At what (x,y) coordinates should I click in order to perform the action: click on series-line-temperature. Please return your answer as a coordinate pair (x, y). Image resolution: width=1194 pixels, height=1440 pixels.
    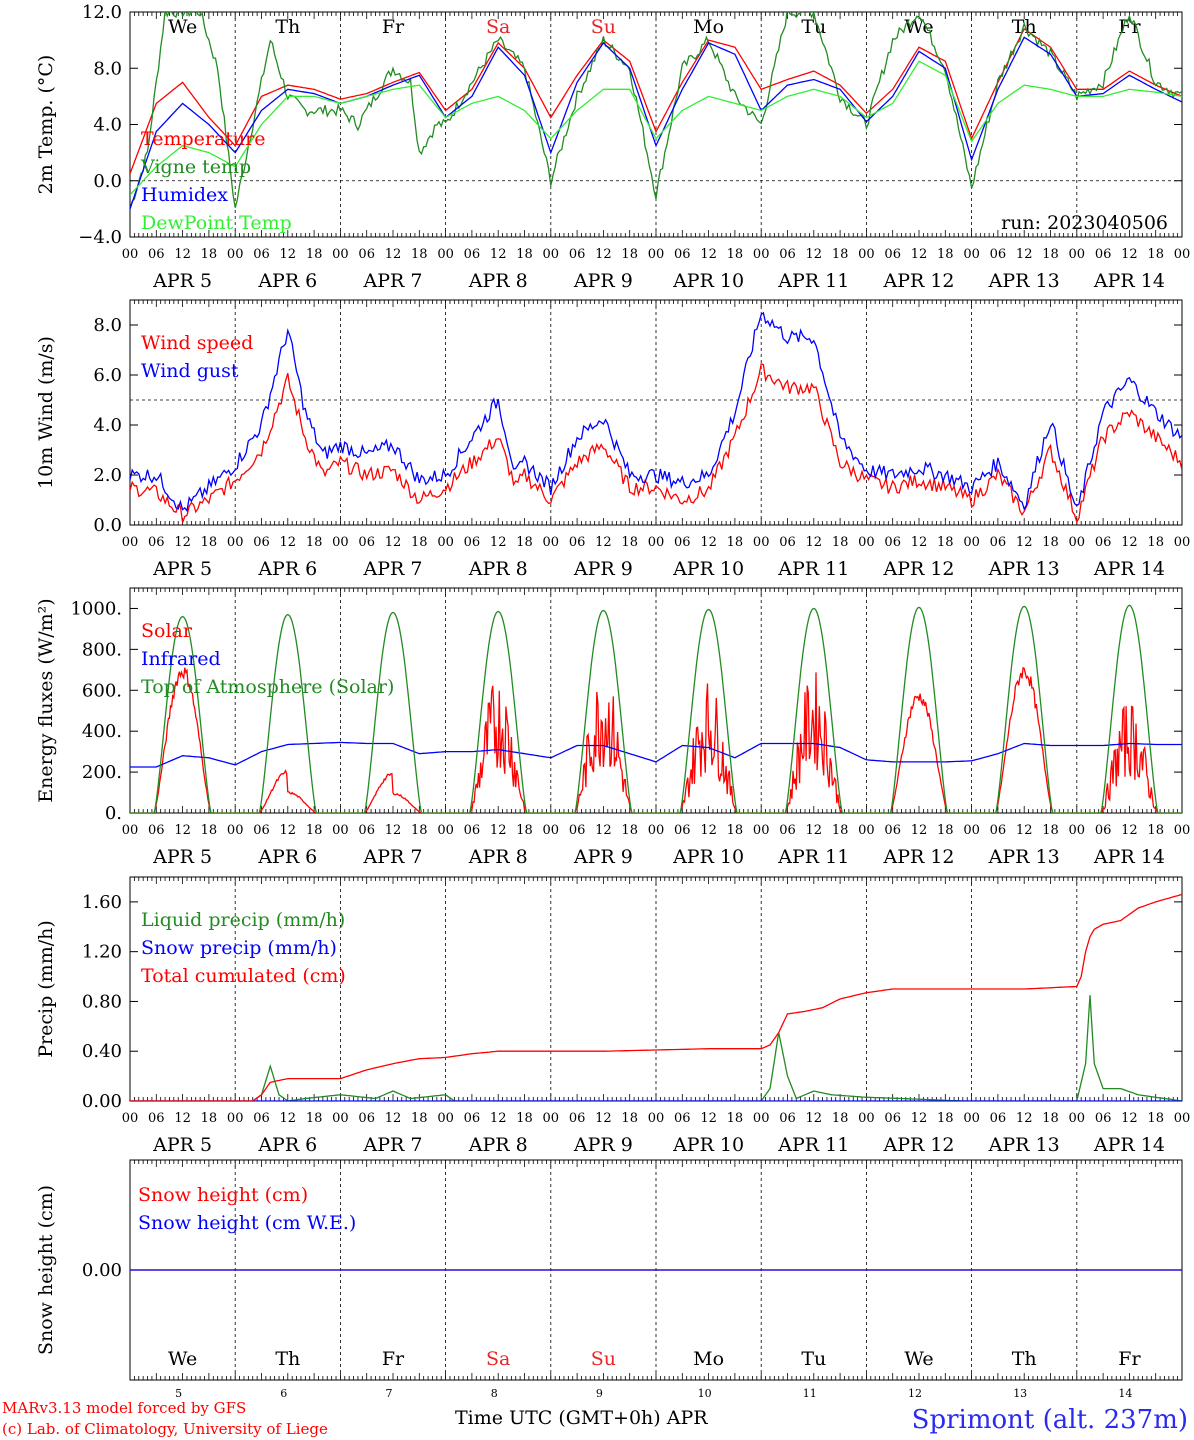
    Looking at the image, I should click on (656, 100).